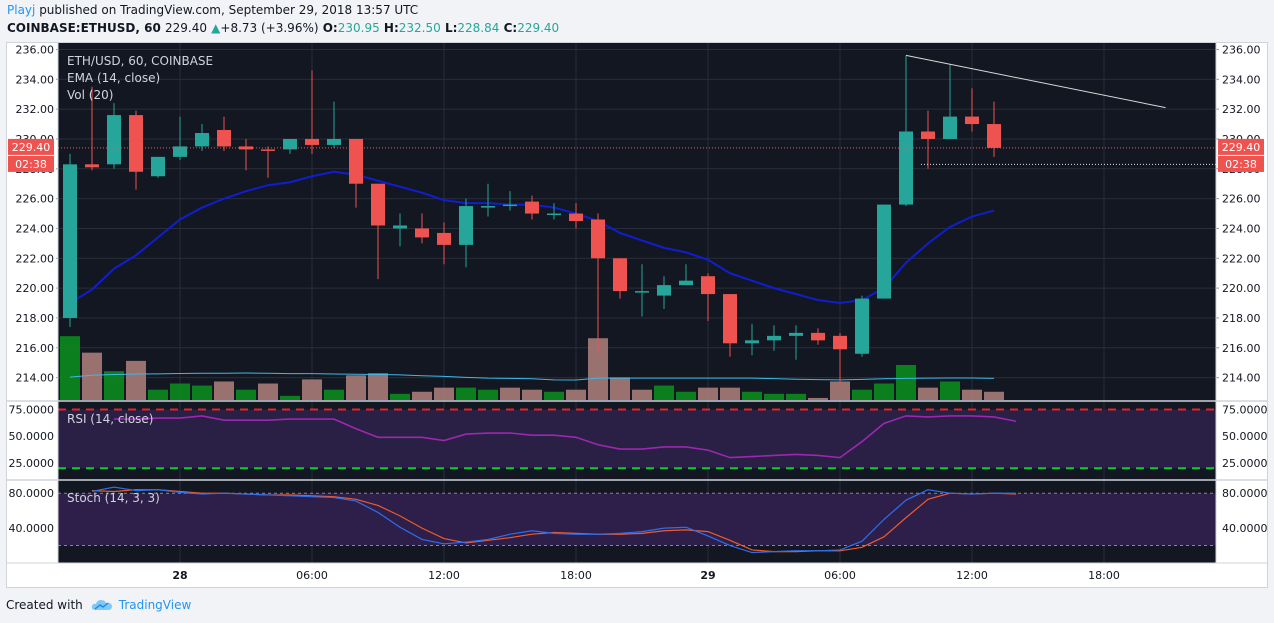 The width and height of the screenshot is (1274, 623). What do you see at coordinates (1241, 228) in the screenshot?
I see `price-tick-label-right: 224.00` at bounding box center [1241, 228].